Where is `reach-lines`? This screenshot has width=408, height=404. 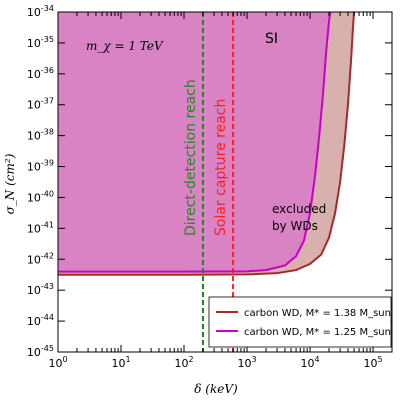
reach-lines is located at coordinates (218, 182).